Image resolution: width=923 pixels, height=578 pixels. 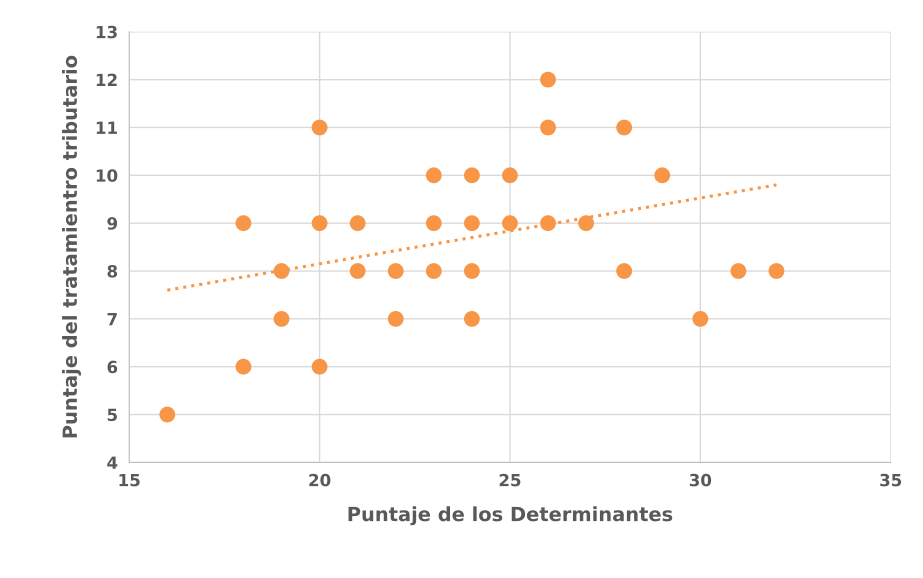 What do you see at coordinates (112, 319) in the screenshot?
I see `y-tick-label: 7` at bounding box center [112, 319].